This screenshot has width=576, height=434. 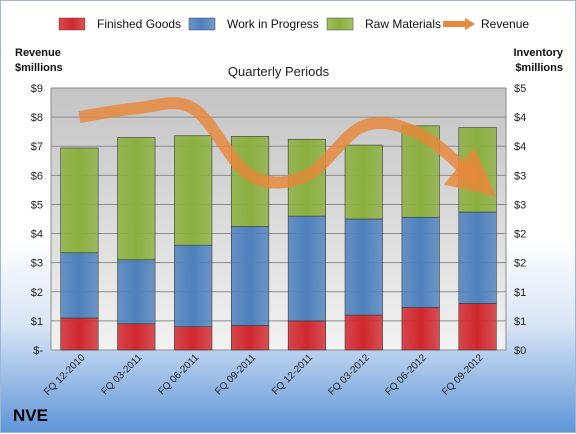 I want to click on legend-swatch-raw-materials, so click(x=340, y=24).